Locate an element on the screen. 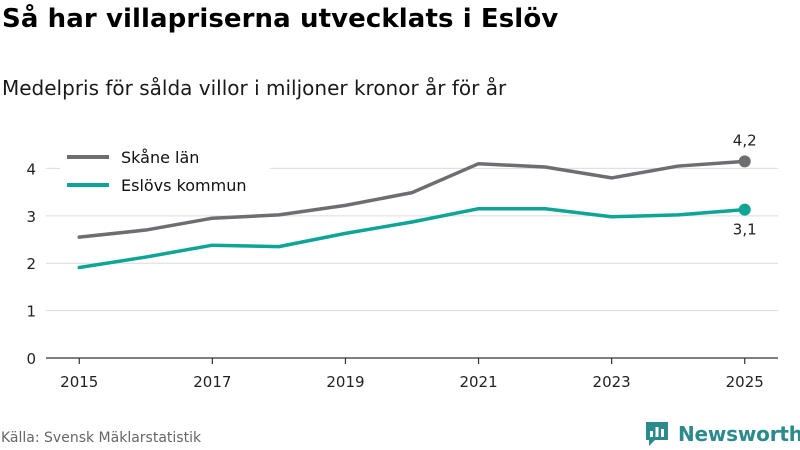  series-line-eslov is located at coordinates (412, 238).